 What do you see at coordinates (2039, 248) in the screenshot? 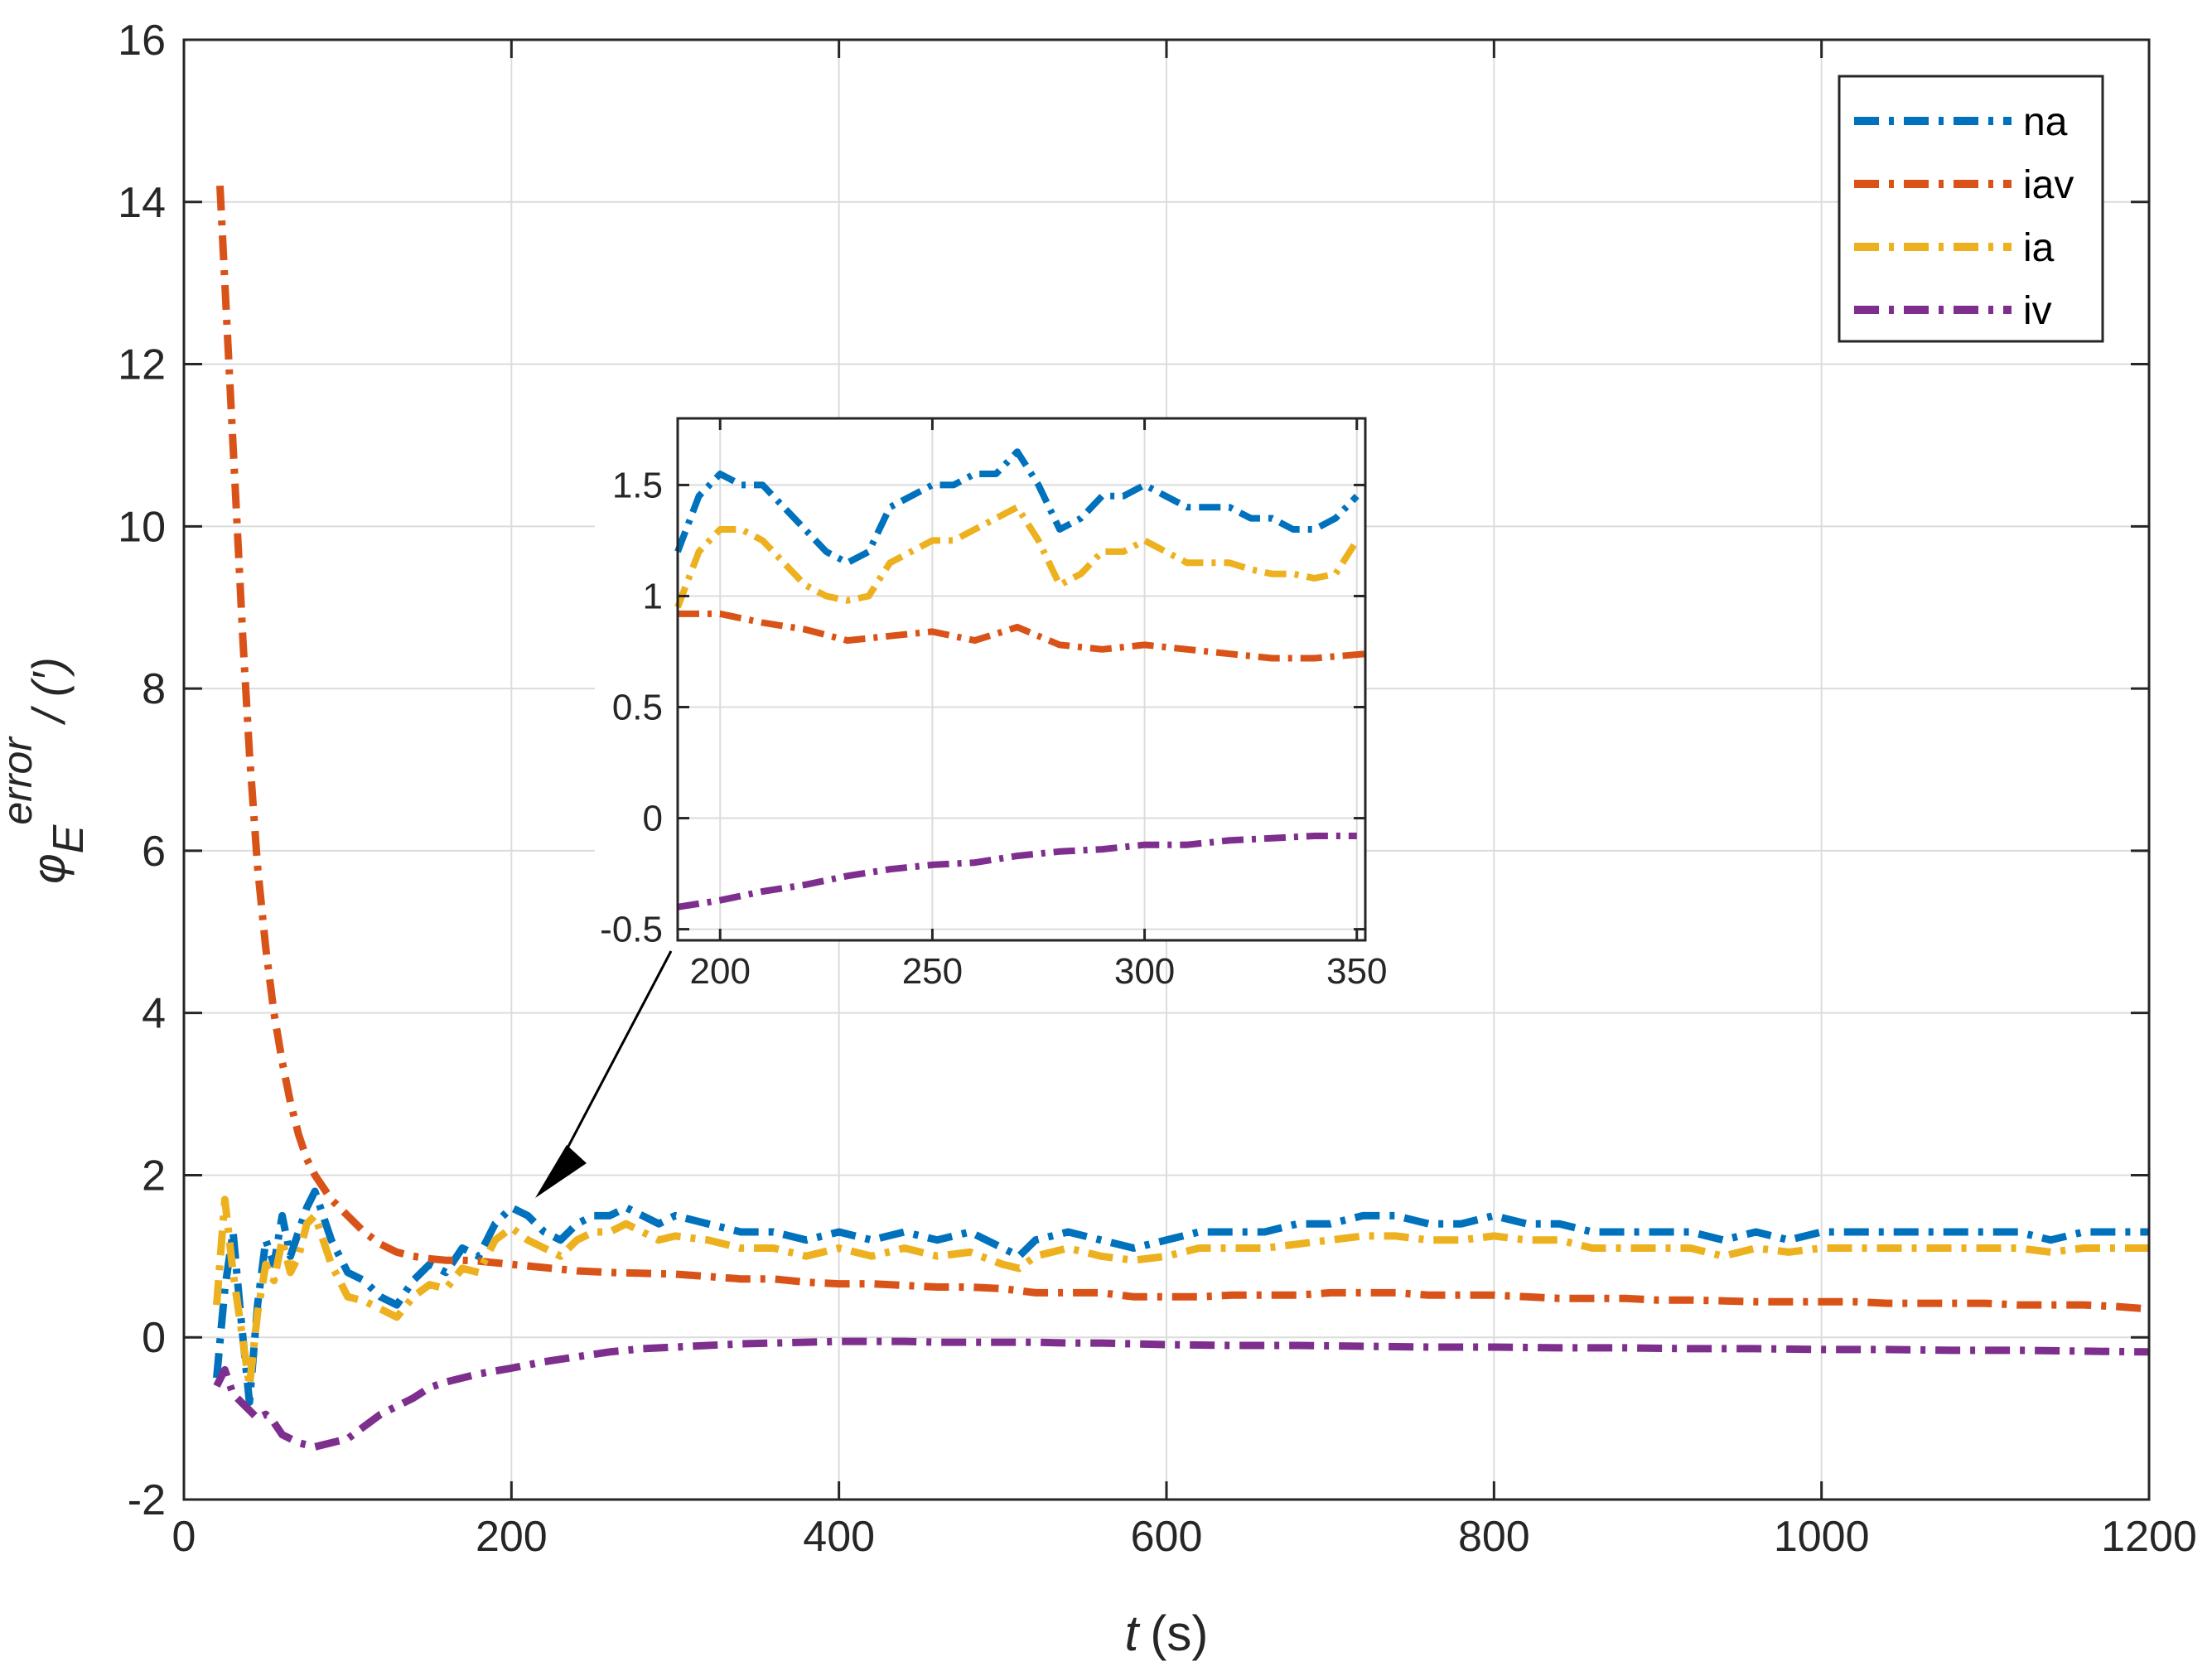
I see `legend-label-ia: ia` at bounding box center [2039, 248].